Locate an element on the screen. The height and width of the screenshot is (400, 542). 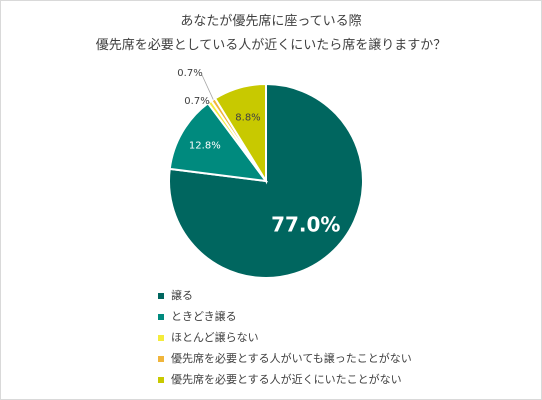
legend-item-1: 譲る is located at coordinates (285, 296).